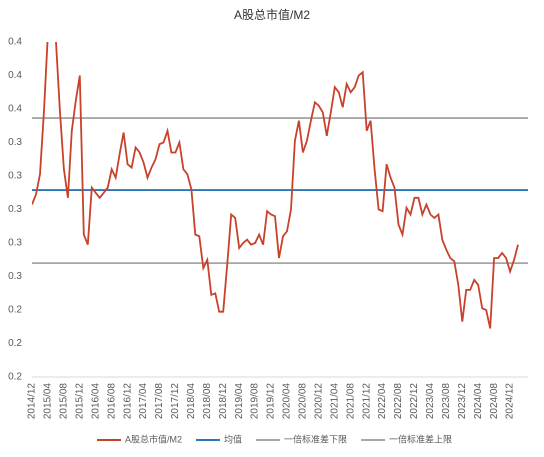  Describe the element at coordinates (318, 401) in the screenshot. I see `x-tick-label: 2020/12` at that location.